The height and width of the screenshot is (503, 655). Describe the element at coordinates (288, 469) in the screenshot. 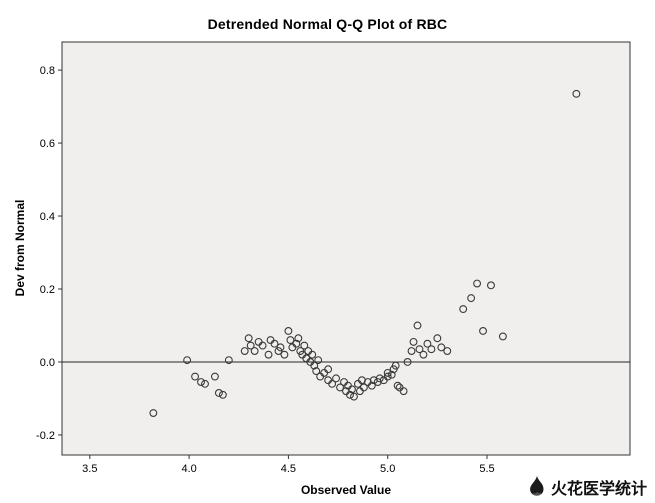

I see `x-tick-label: 4.5` at that location.